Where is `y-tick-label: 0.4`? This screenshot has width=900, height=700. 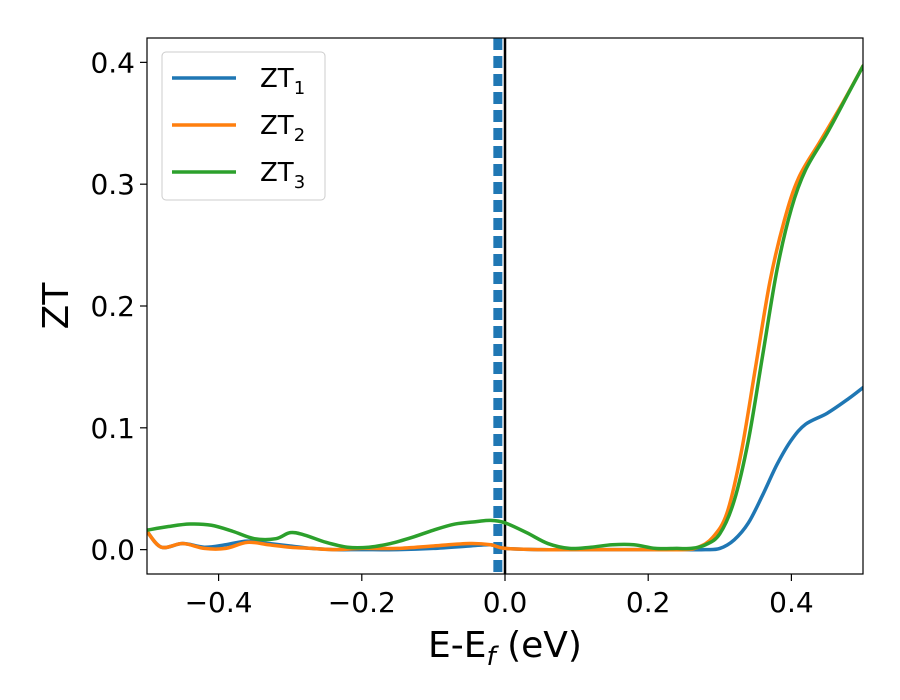
y-tick-label: 0.4 is located at coordinates (112, 62).